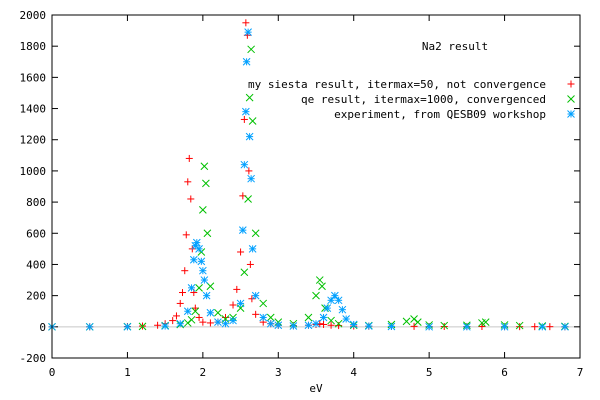 The height and width of the screenshot is (400, 600). Describe the element at coordinates (580, 372) in the screenshot. I see `x-tick-label: 7` at that location.